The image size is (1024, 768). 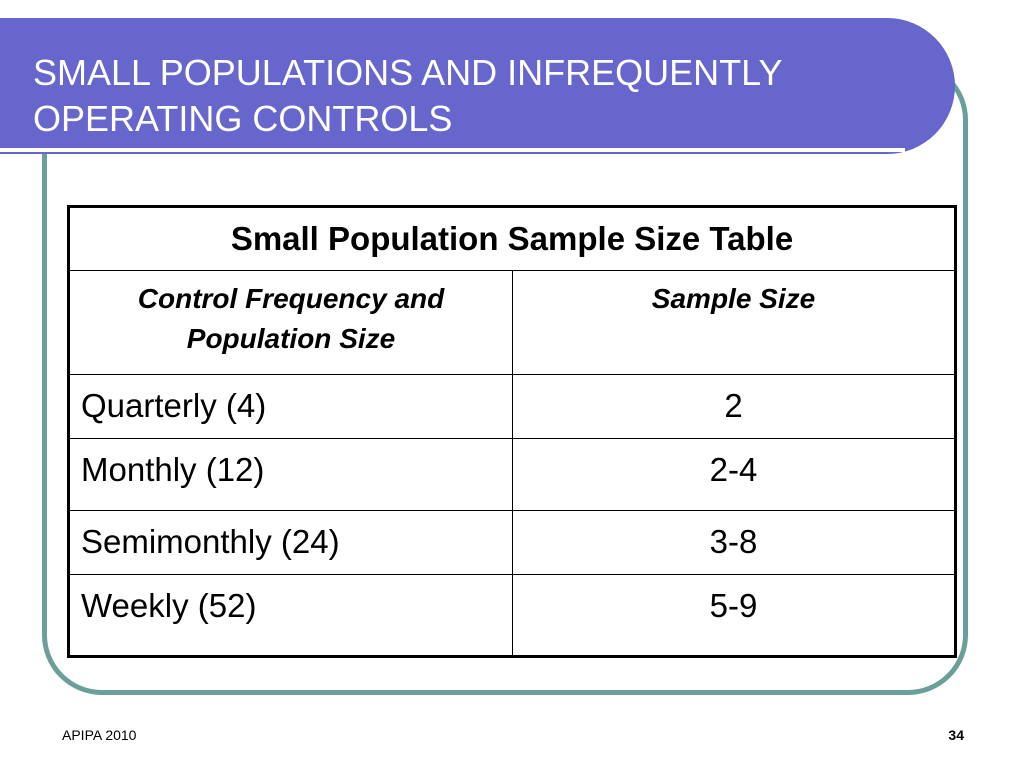 I want to click on frequency-cell: Semimonthly (24), so click(x=290, y=542).